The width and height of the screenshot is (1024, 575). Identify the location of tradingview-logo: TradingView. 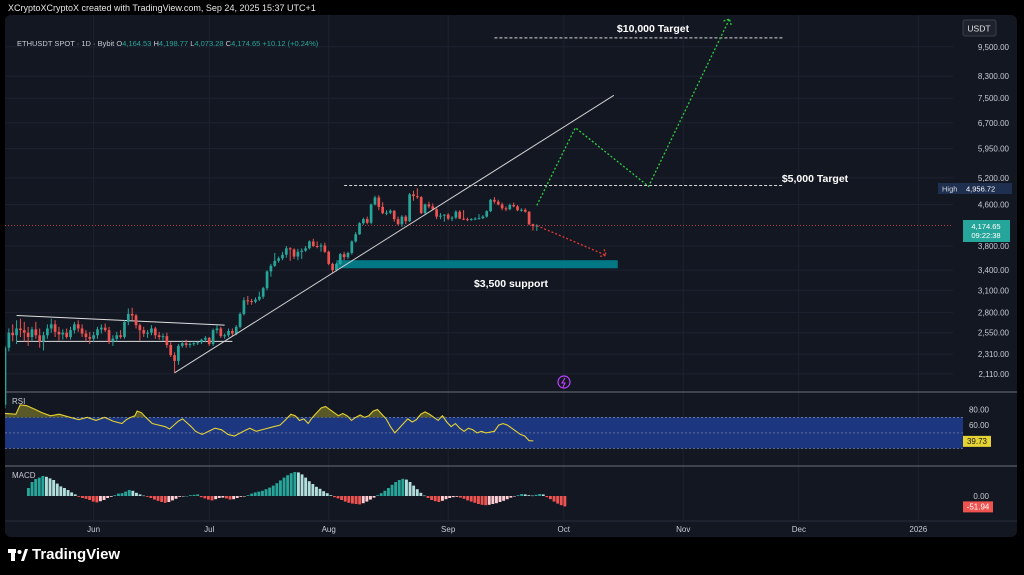
(64, 554).